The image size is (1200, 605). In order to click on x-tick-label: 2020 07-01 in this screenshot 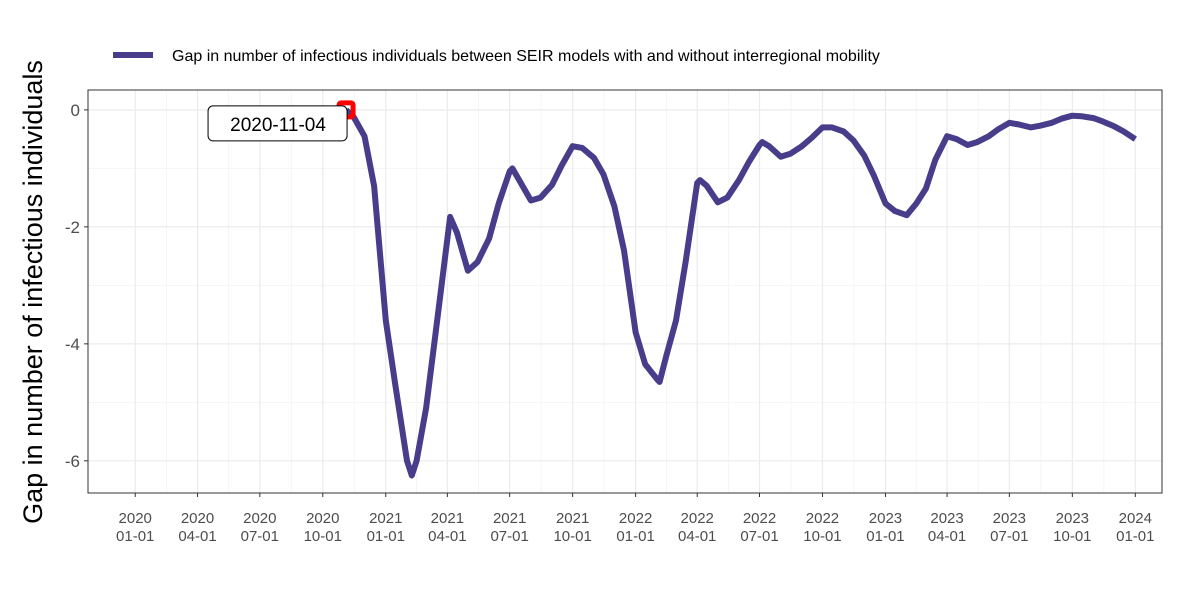, I will do `click(260, 527)`.